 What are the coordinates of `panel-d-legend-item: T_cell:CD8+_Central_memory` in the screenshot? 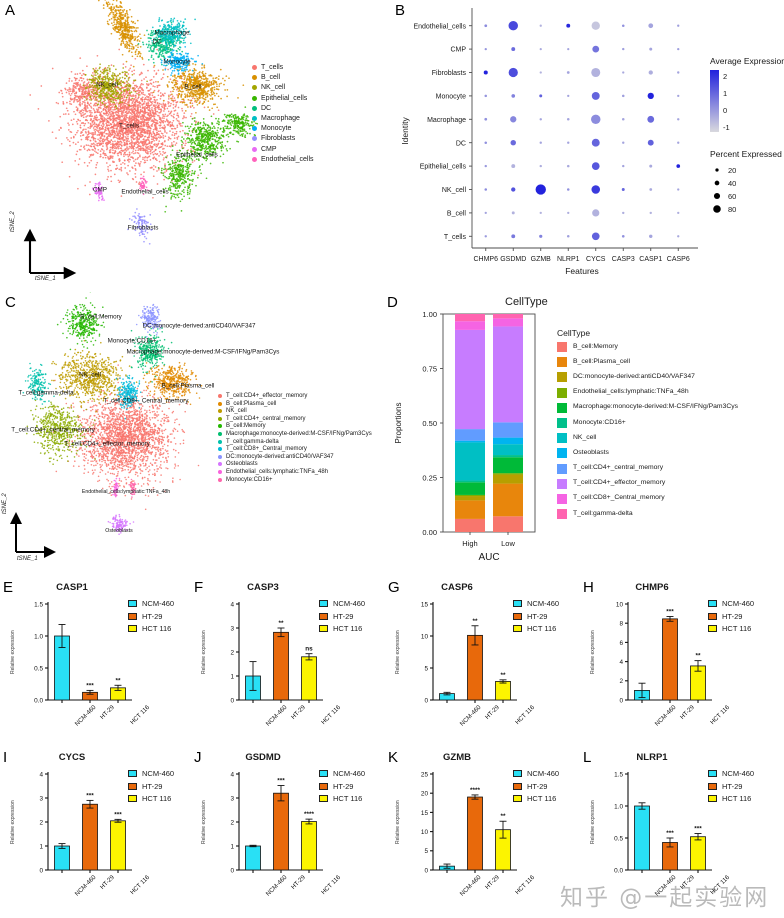 It's located at (647, 499).